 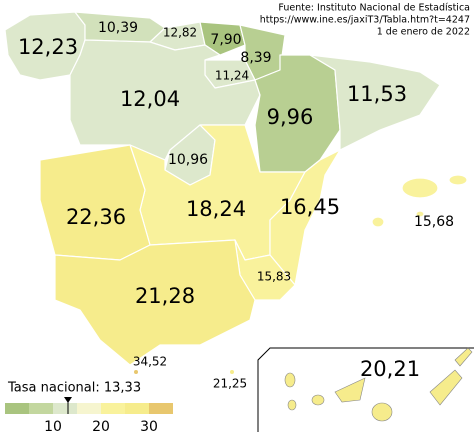 What do you see at coordinates (68, 400) in the screenshot?
I see `national-marker` at bounding box center [68, 400].